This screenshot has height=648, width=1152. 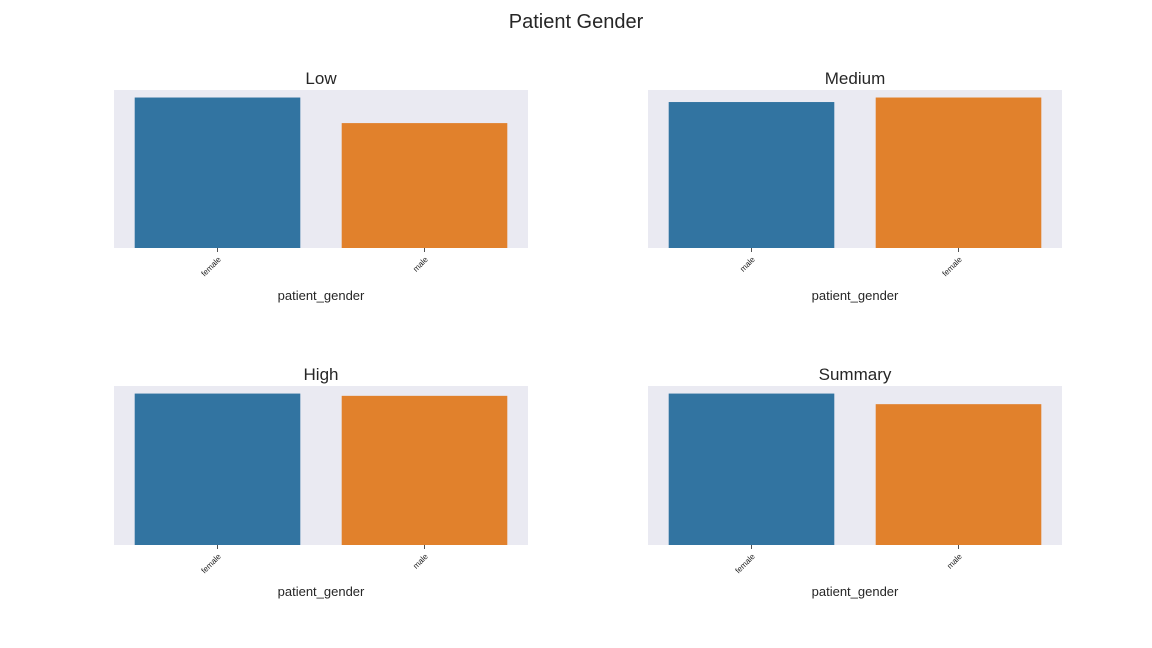 What do you see at coordinates (855, 374) in the screenshot?
I see `subplot-title: Summary` at bounding box center [855, 374].